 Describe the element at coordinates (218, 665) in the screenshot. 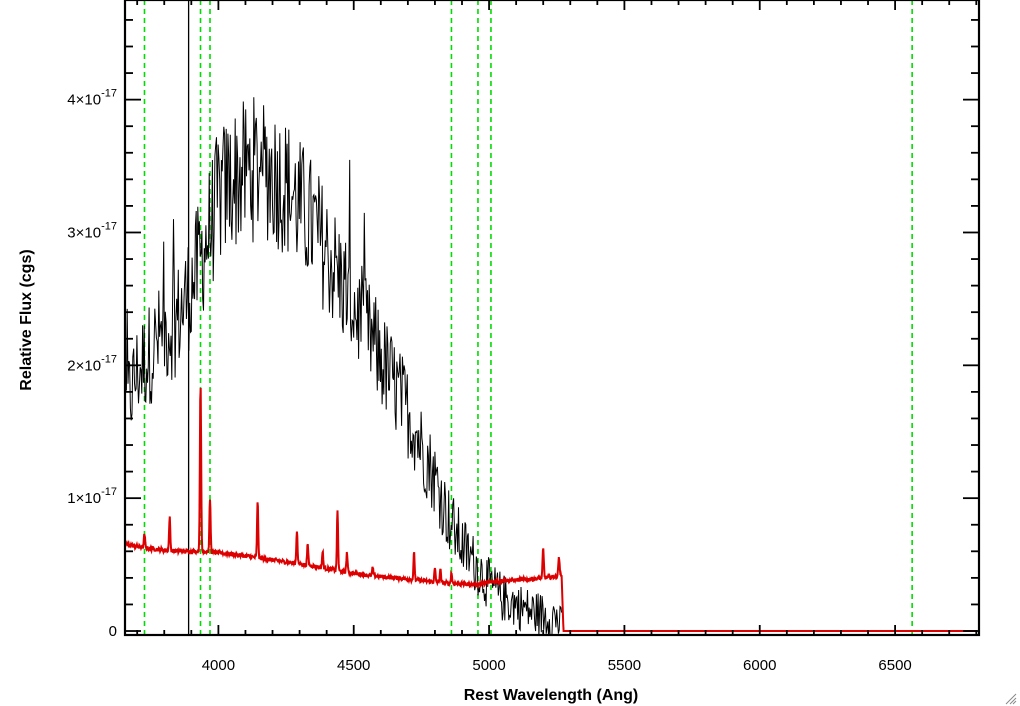

I see `x-tick-label: 4000` at that location.